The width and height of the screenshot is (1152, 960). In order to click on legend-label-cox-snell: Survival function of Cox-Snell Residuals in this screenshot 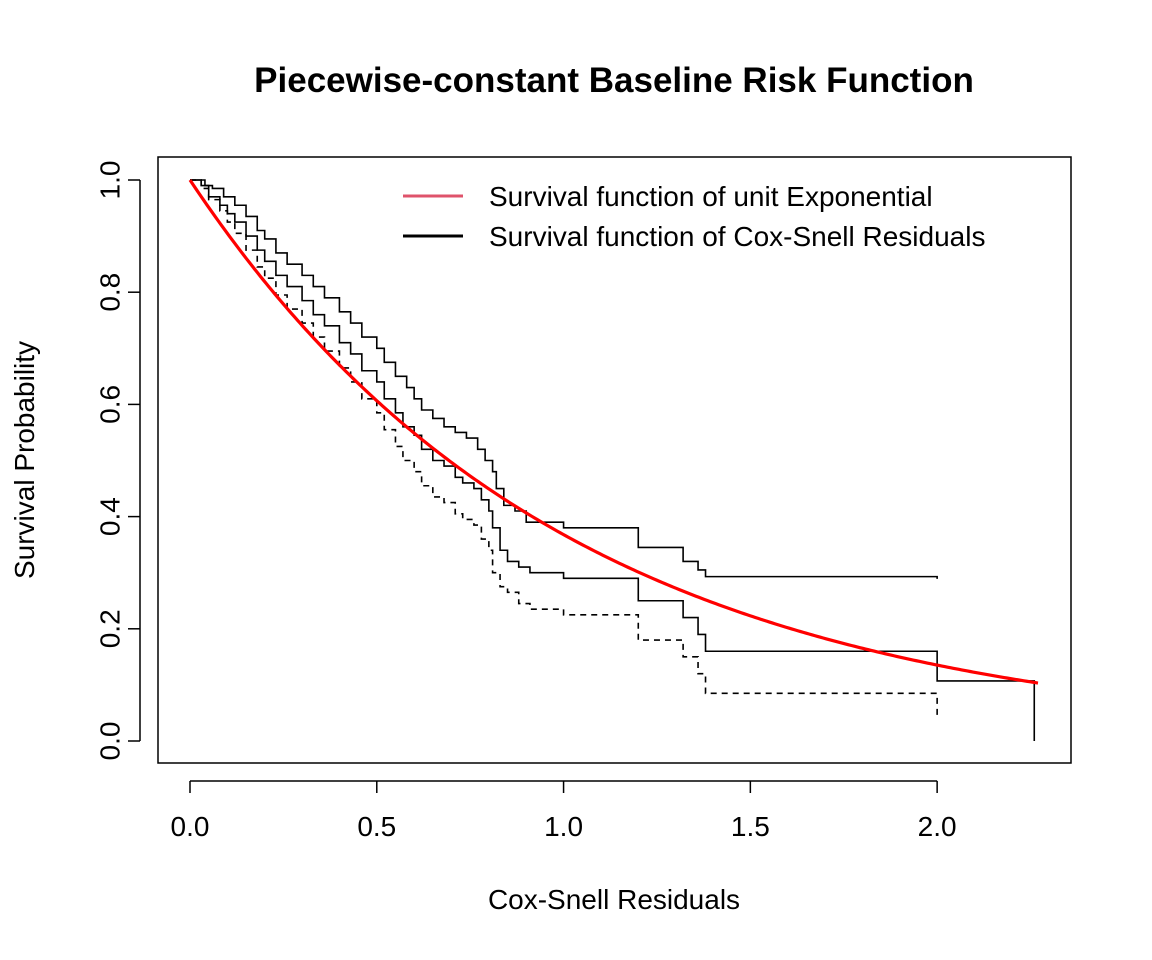, I will do `click(737, 236)`.